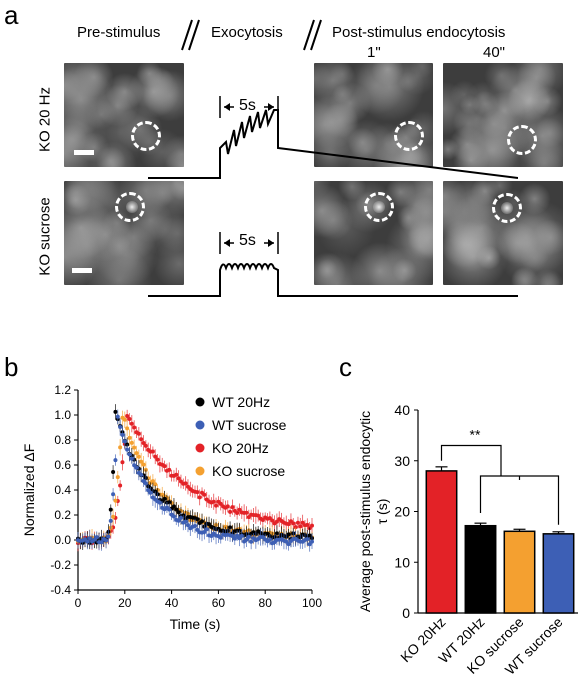 This screenshot has width=586, height=676. What do you see at coordinates (62, 390) in the screenshot?
I see `y-tick-label: 1.2` at bounding box center [62, 390].